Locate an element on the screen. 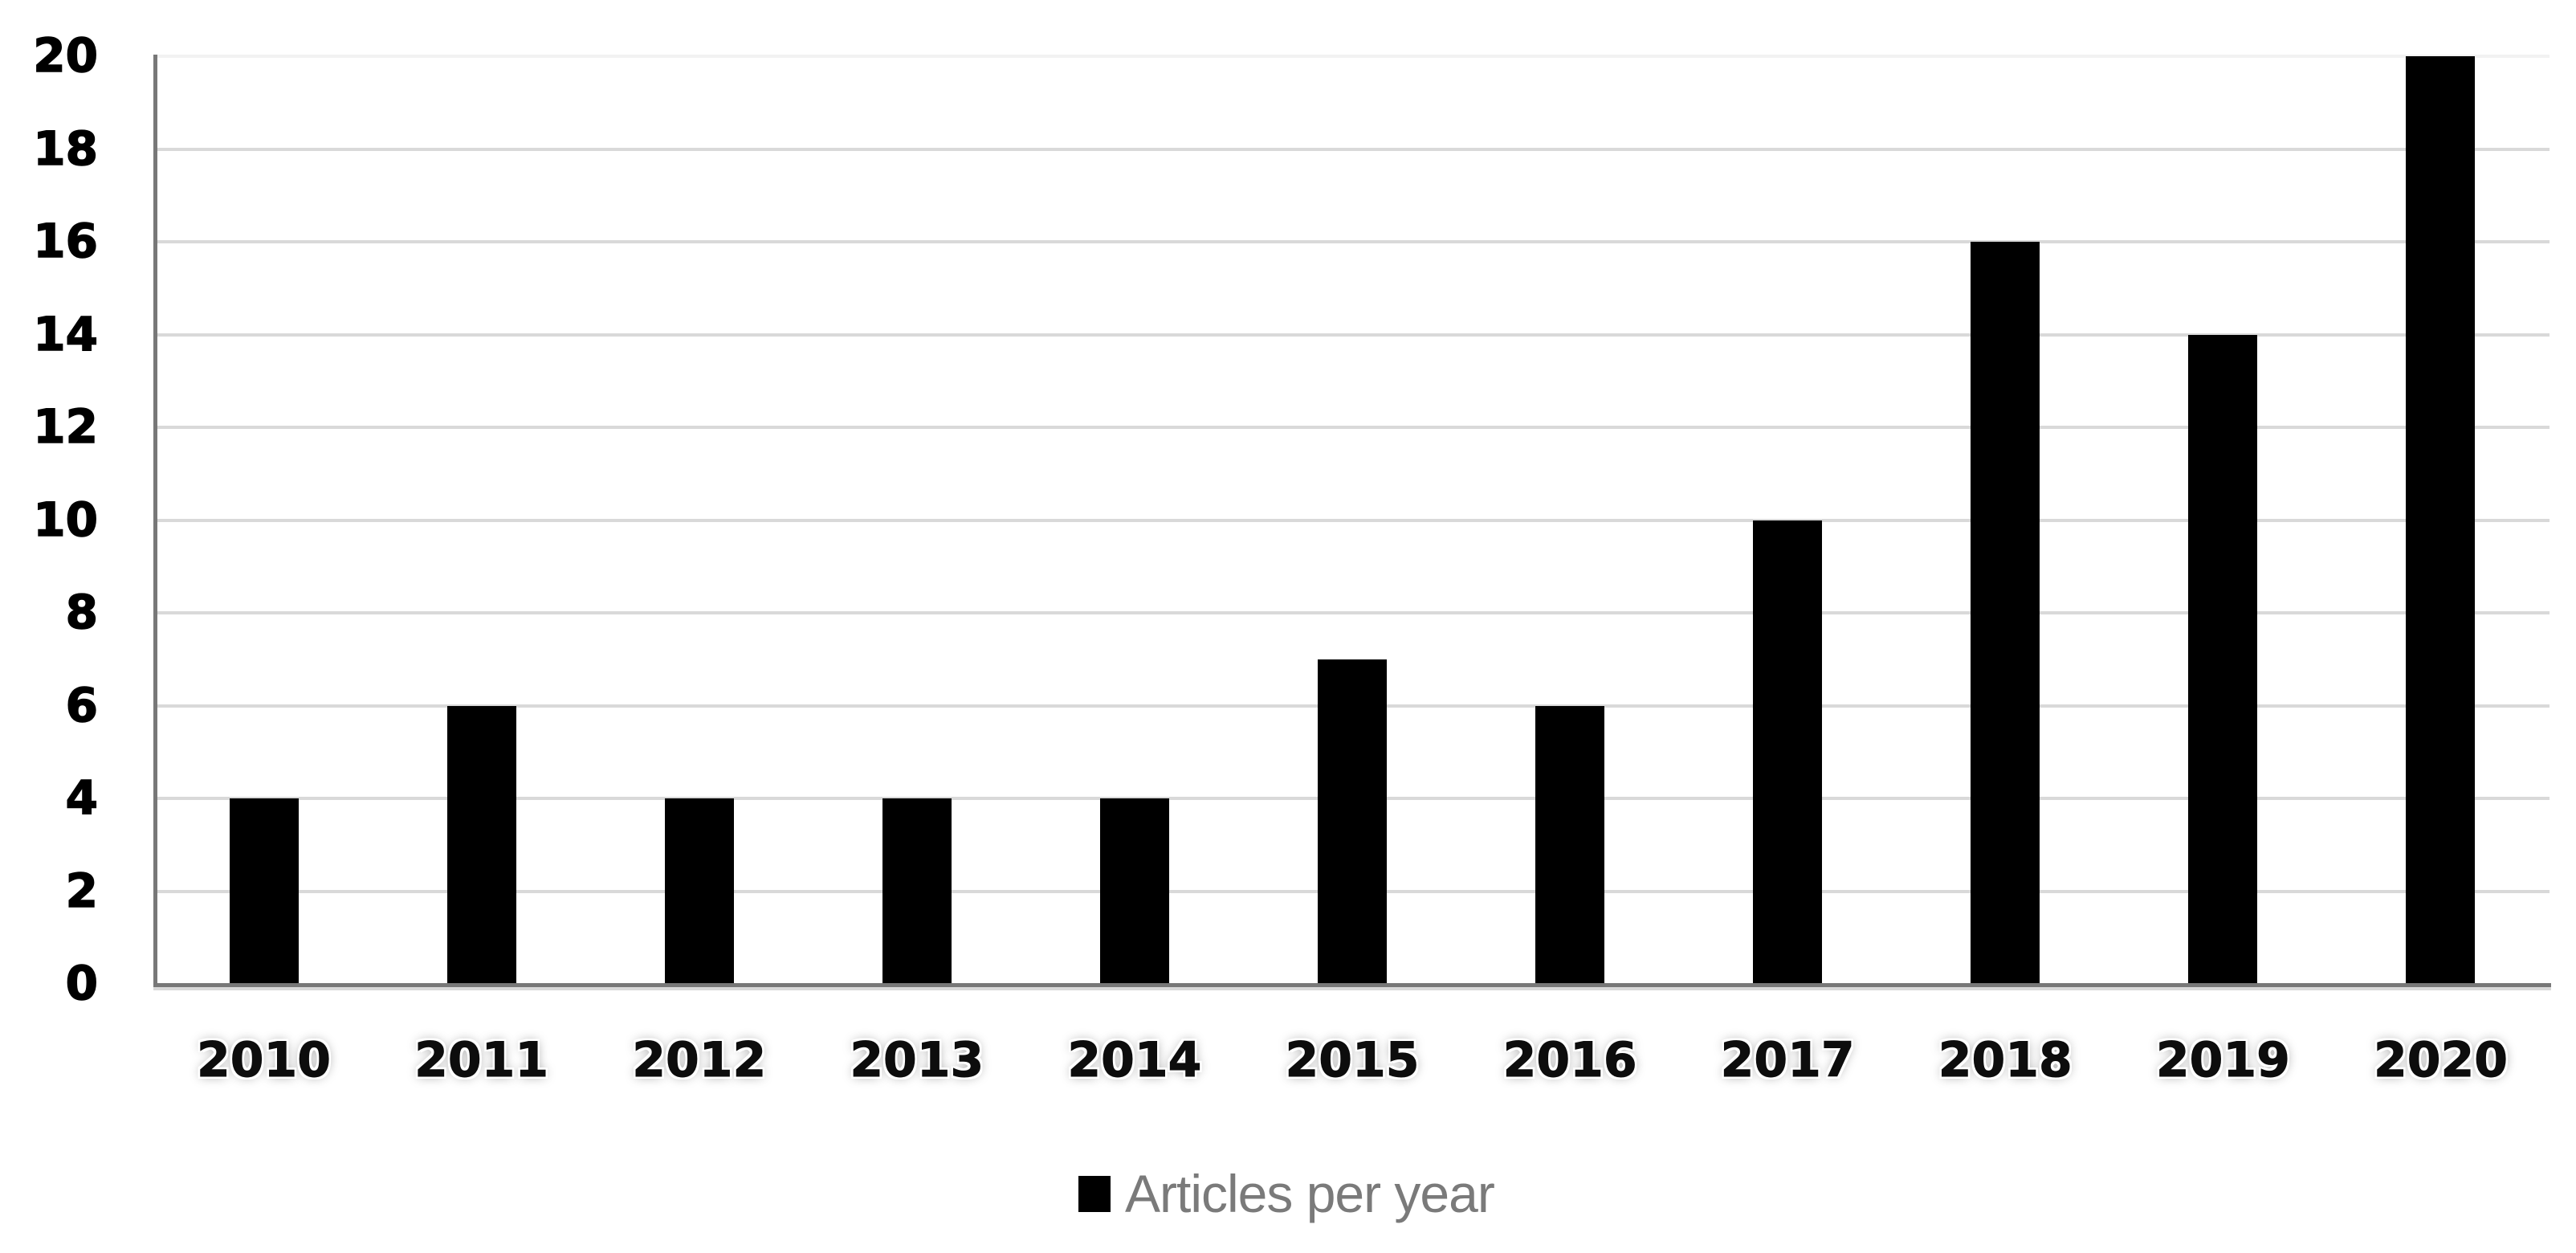 The width and height of the screenshot is (2576, 1253). x-tick-label-2019: 2019 is located at coordinates (2222, 1060).